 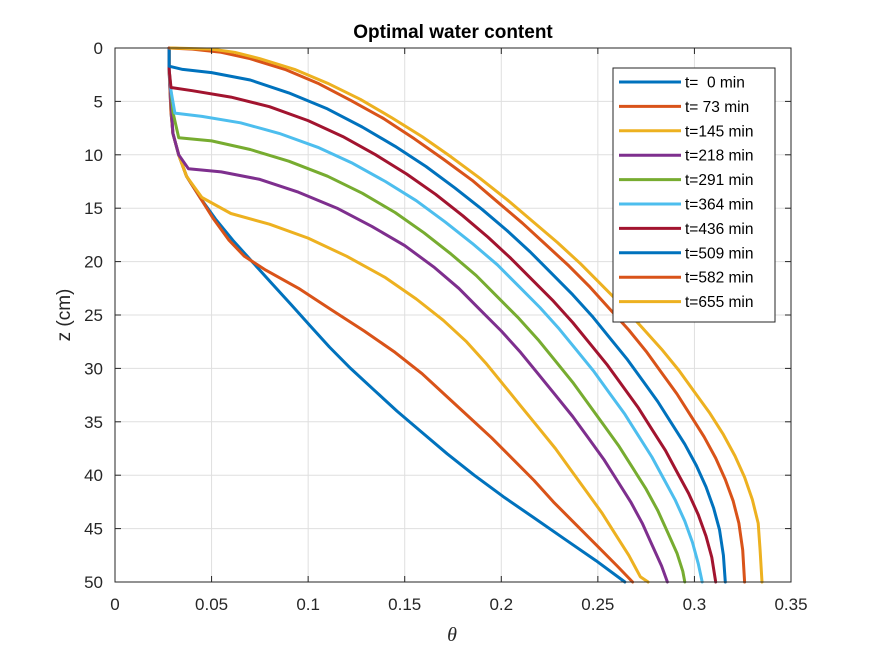 What do you see at coordinates (719, 278) in the screenshot?
I see `legend-label-8: t=582 min` at bounding box center [719, 278].